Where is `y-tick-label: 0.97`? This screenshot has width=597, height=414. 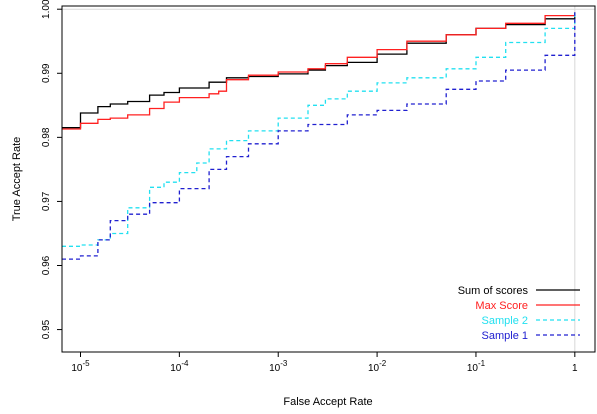 y-tick-label: 0.97 is located at coordinates (46, 201).